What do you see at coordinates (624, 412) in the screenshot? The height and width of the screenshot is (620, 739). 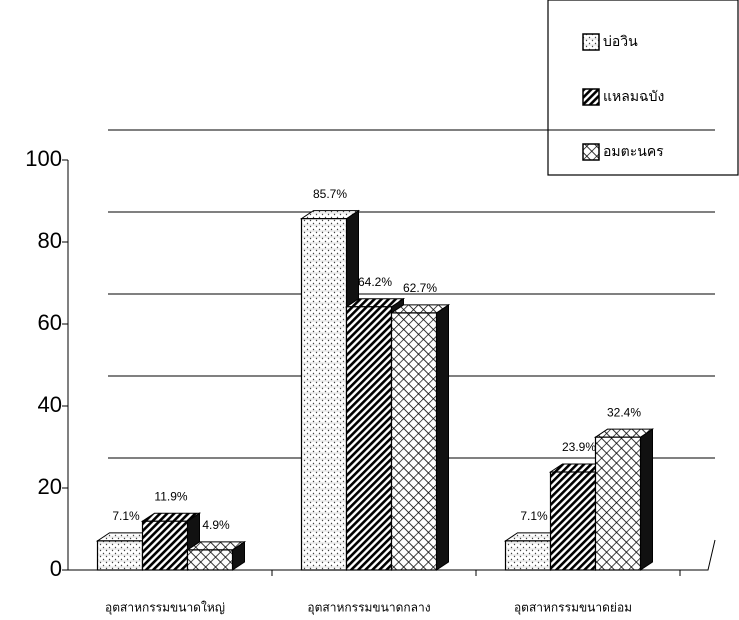 I see `value-label: 32.4%` at bounding box center [624, 412].